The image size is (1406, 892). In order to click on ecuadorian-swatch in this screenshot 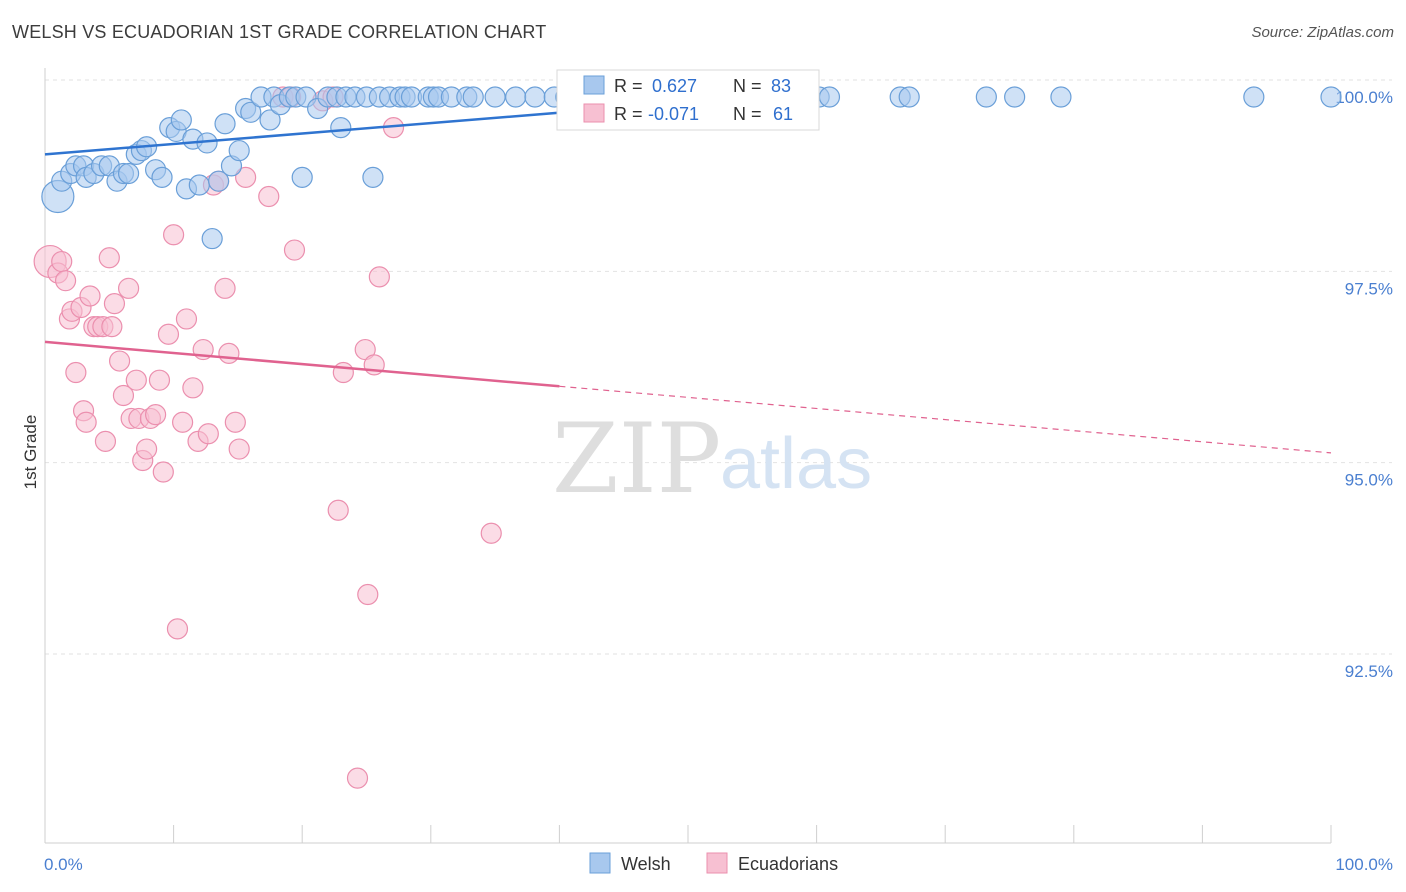, I will do `click(594, 113)`.